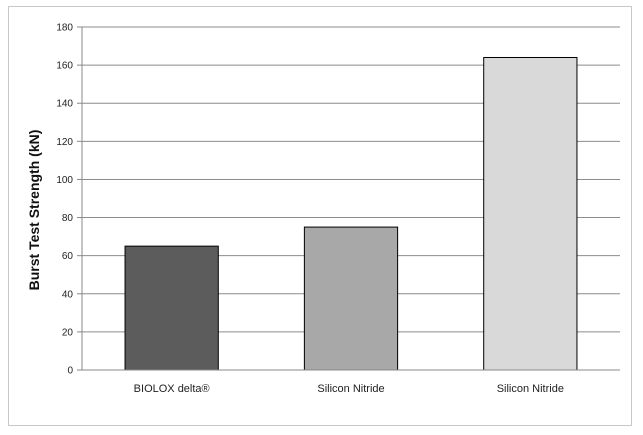 This screenshot has height=435, width=643. Describe the element at coordinates (68, 294) in the screenshot. I see `y-tick-label: 40` at that location.